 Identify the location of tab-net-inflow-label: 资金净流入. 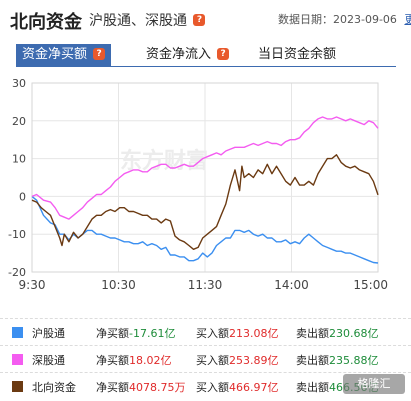
(179, 54).